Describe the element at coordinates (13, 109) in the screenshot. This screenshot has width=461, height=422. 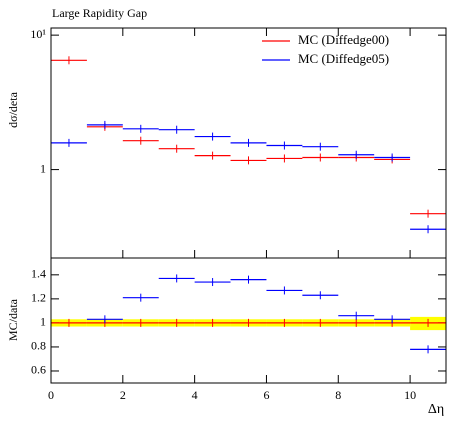
I see `y-axis-label: dσ/deta` at that location.